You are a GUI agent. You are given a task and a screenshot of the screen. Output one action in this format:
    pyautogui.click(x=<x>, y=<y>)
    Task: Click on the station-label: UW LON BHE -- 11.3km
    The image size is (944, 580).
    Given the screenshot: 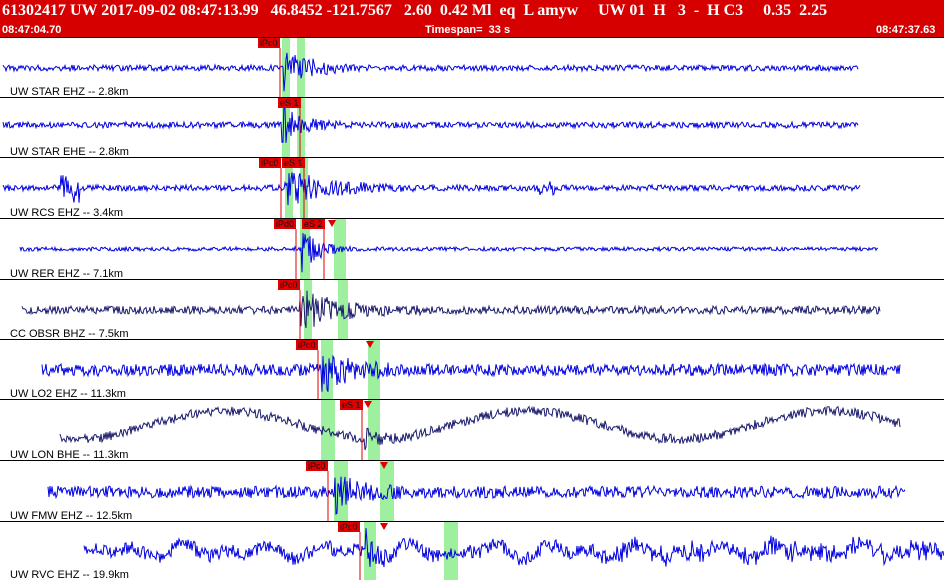 What is the action you would take?
    pyautogui.click(x=69, y=454)
    